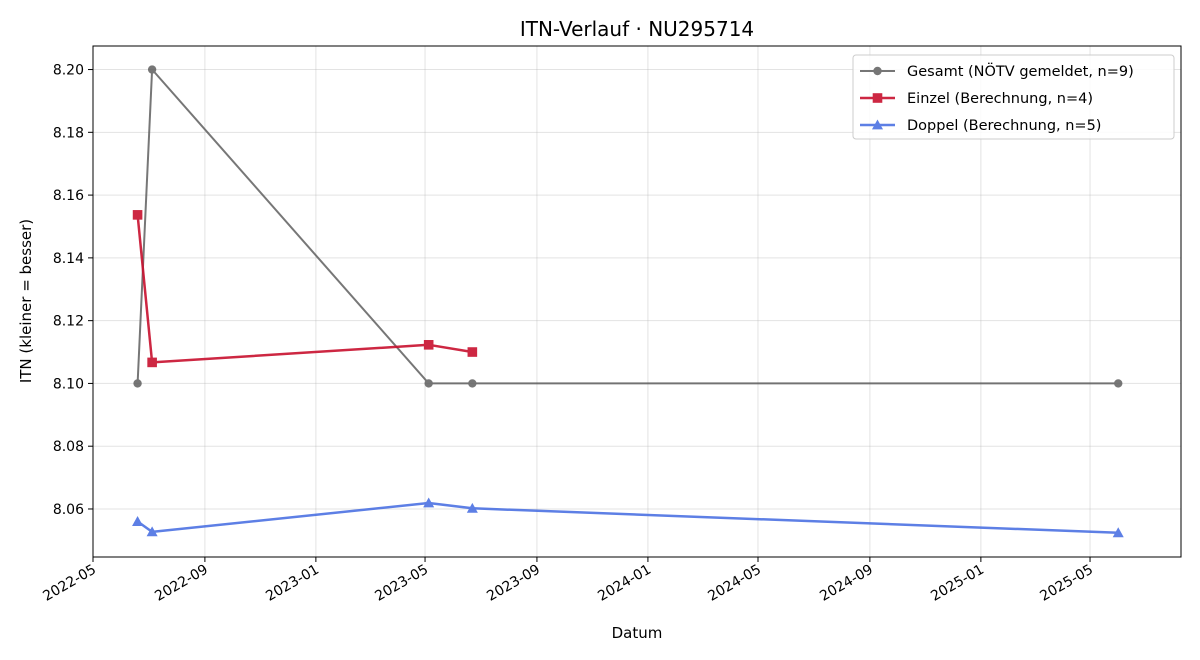 This screenshot has width=1200, height=660. I want to click on legend-box, so click(1013, 97).